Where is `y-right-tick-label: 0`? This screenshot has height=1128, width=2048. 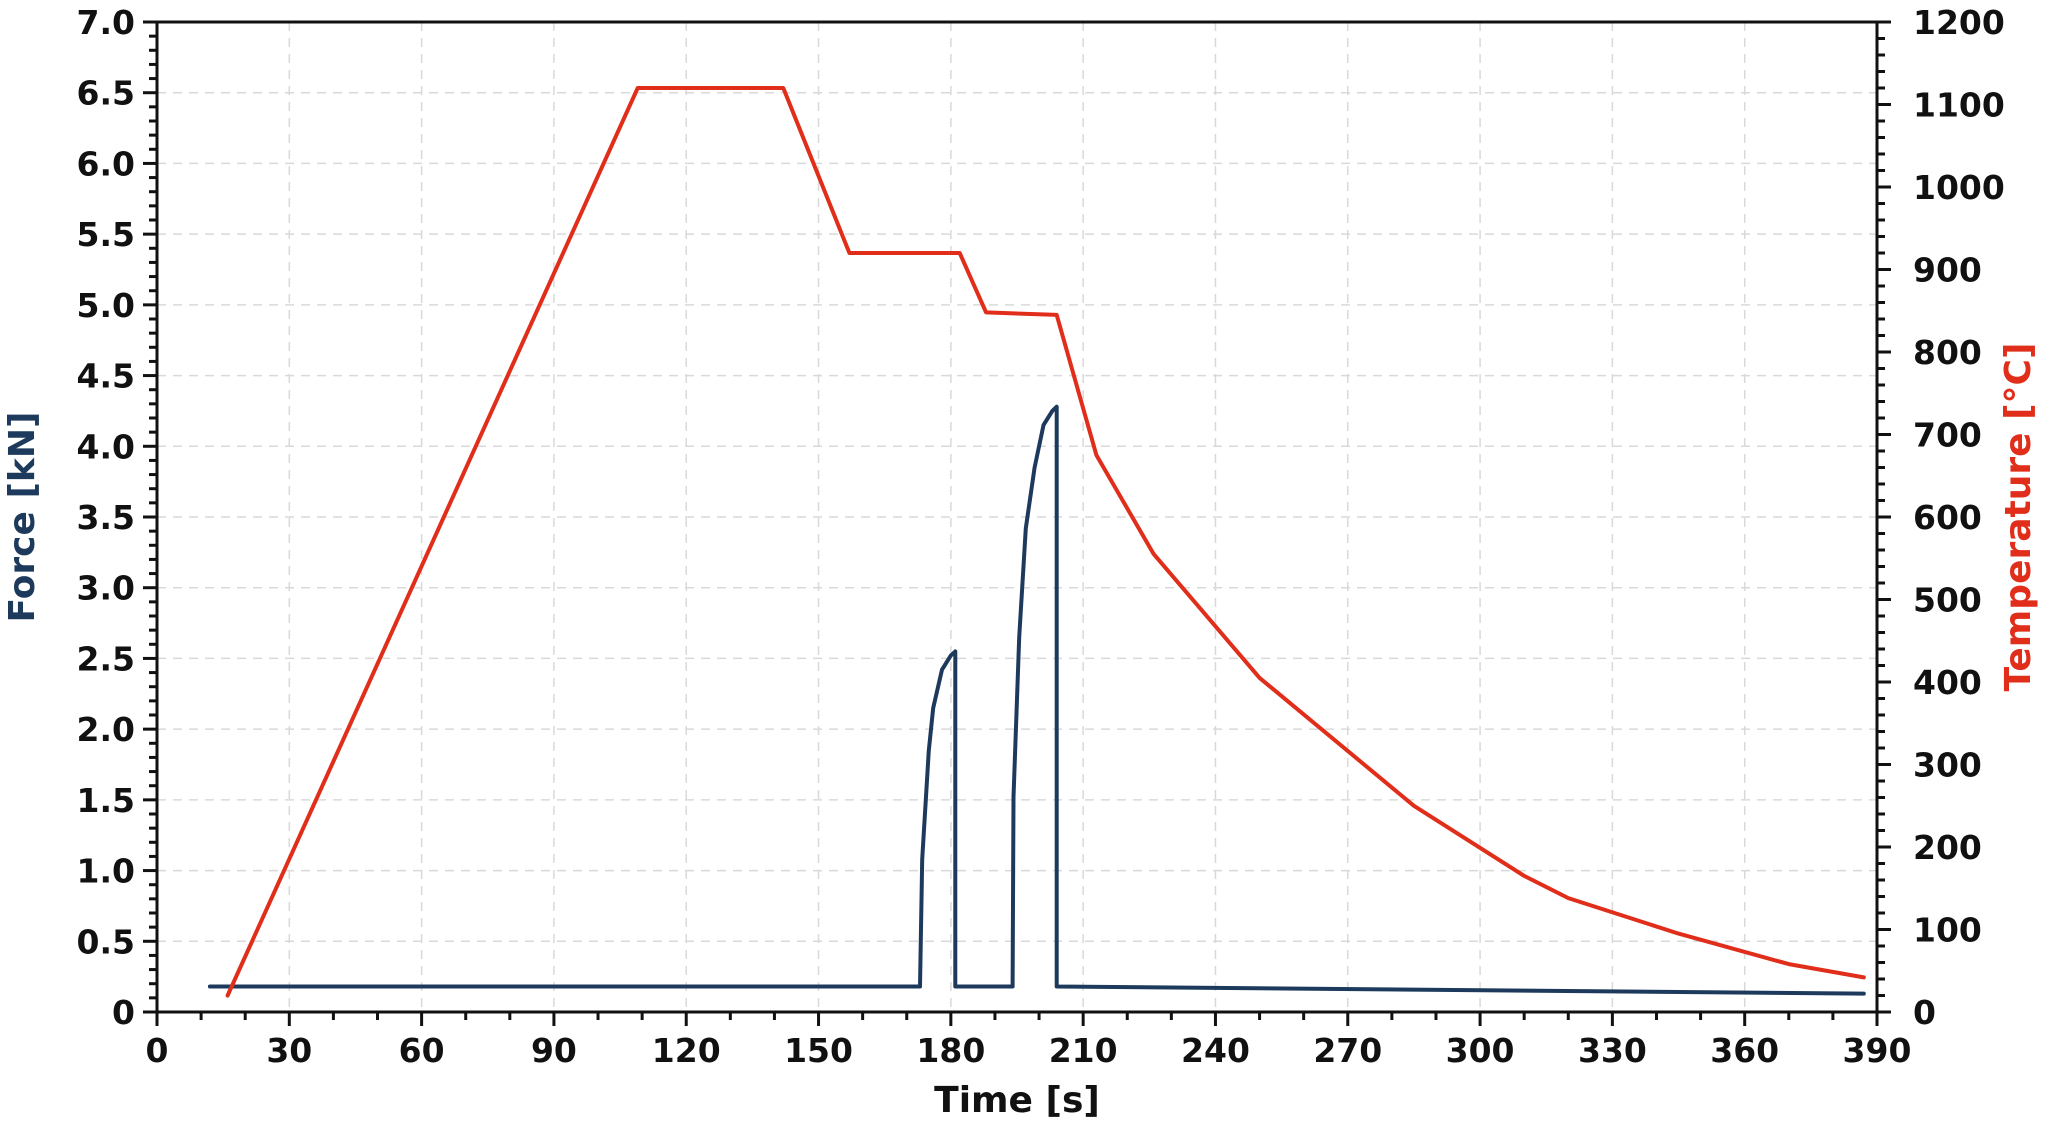
y-right-tick-label: 0 is located at coordinates (1924, 1012).